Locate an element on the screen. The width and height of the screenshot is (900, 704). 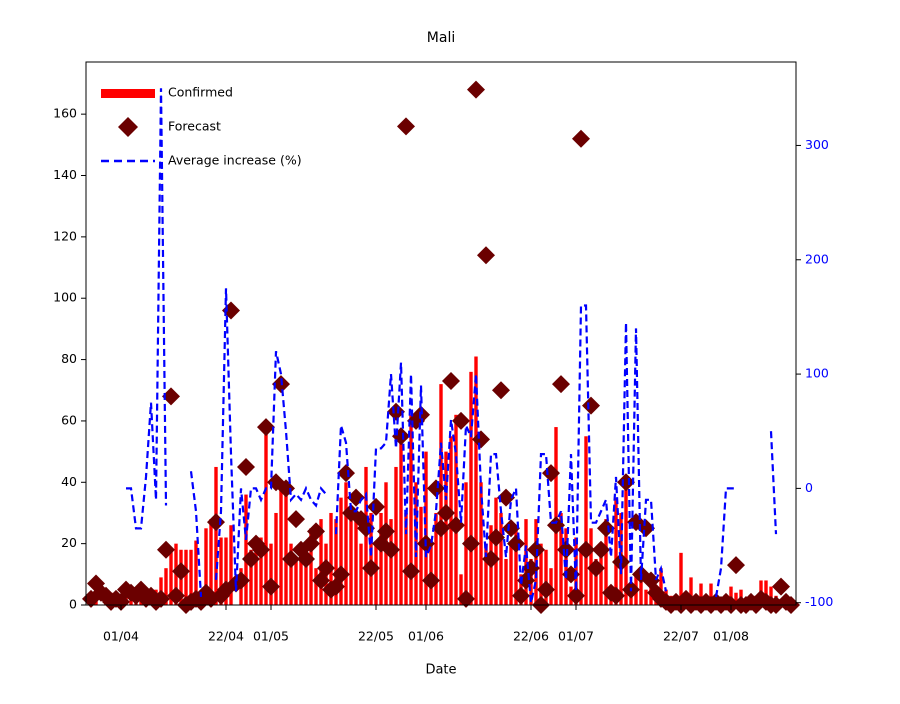
x-tick-label: 01/07 is located at coordinates (576, 636).